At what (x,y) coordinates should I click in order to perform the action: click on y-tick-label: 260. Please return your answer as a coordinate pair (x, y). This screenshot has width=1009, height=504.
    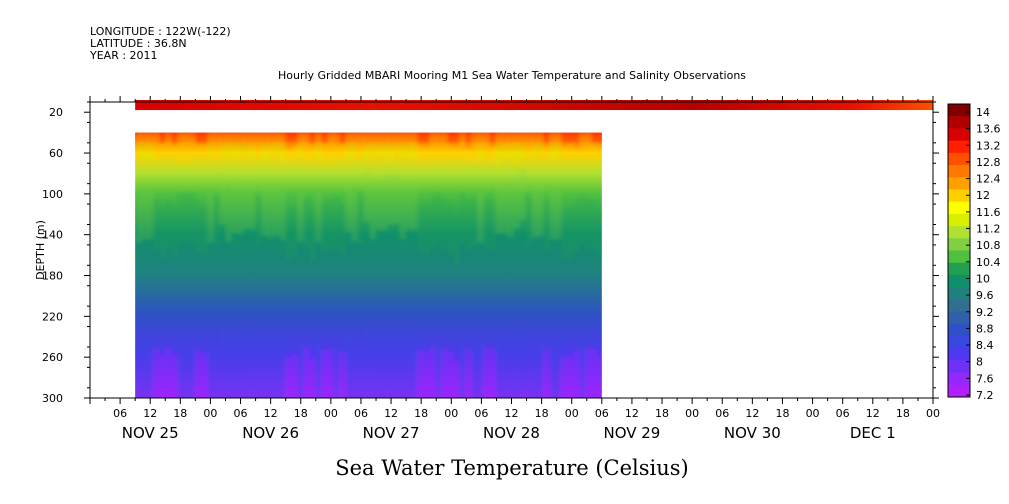
    Looking at the image, I should click on (52, 357).